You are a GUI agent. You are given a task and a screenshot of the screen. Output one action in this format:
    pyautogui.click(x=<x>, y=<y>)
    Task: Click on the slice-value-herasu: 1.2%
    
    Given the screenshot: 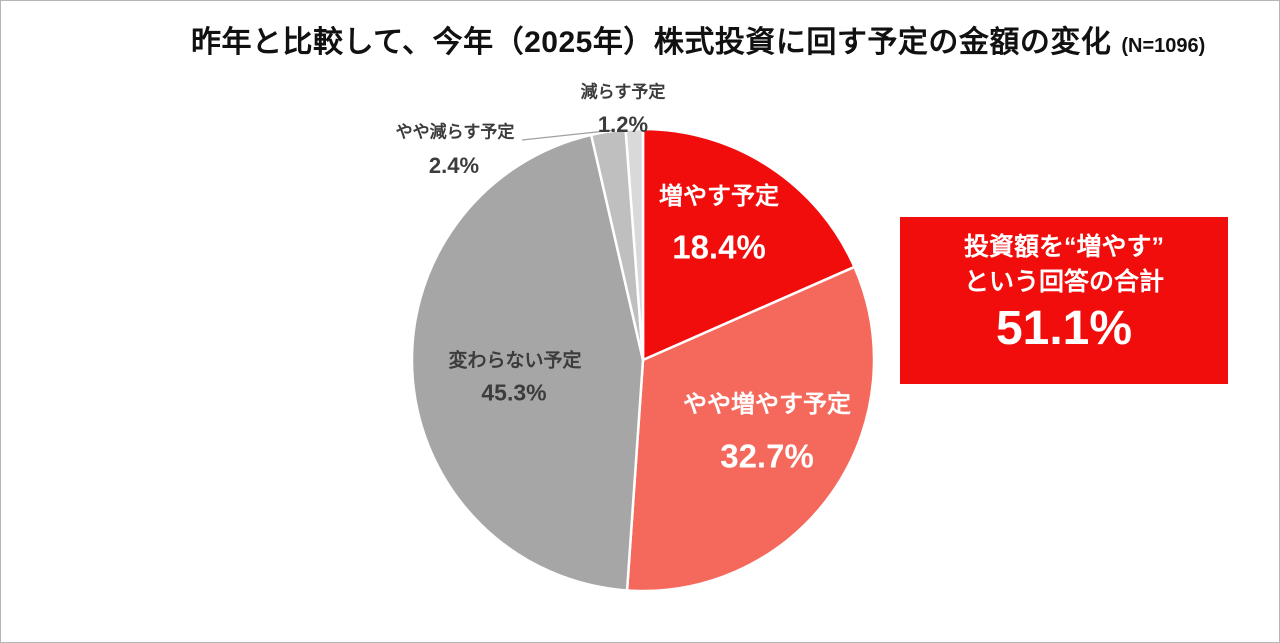 What is the action you would take?
    pyautogui.click(x=623, y=124)
    